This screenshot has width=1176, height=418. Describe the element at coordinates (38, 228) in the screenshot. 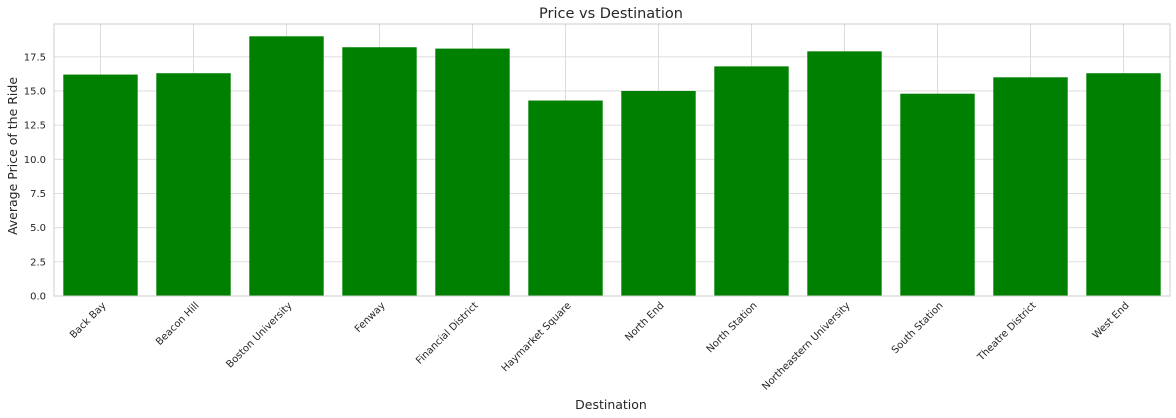

I see `y-tick-label: 5.0` at that location.